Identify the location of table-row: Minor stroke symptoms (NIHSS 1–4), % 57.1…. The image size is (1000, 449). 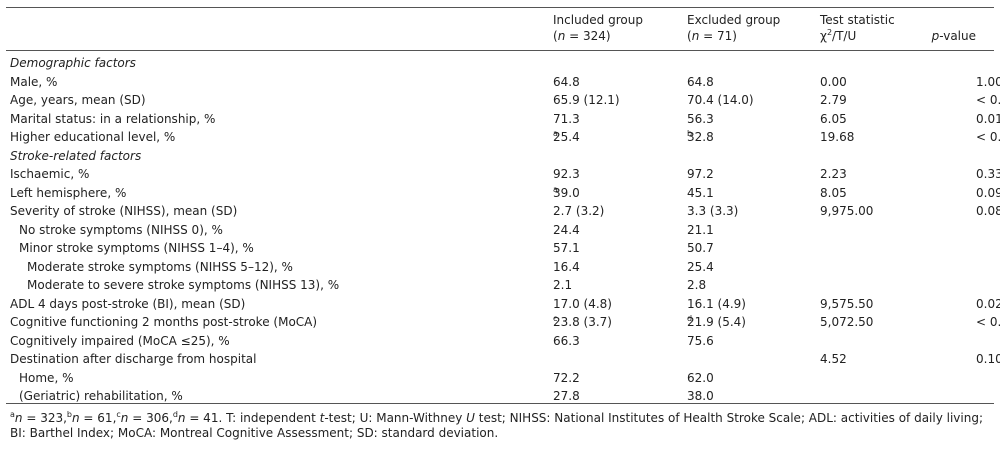
(366, 248).